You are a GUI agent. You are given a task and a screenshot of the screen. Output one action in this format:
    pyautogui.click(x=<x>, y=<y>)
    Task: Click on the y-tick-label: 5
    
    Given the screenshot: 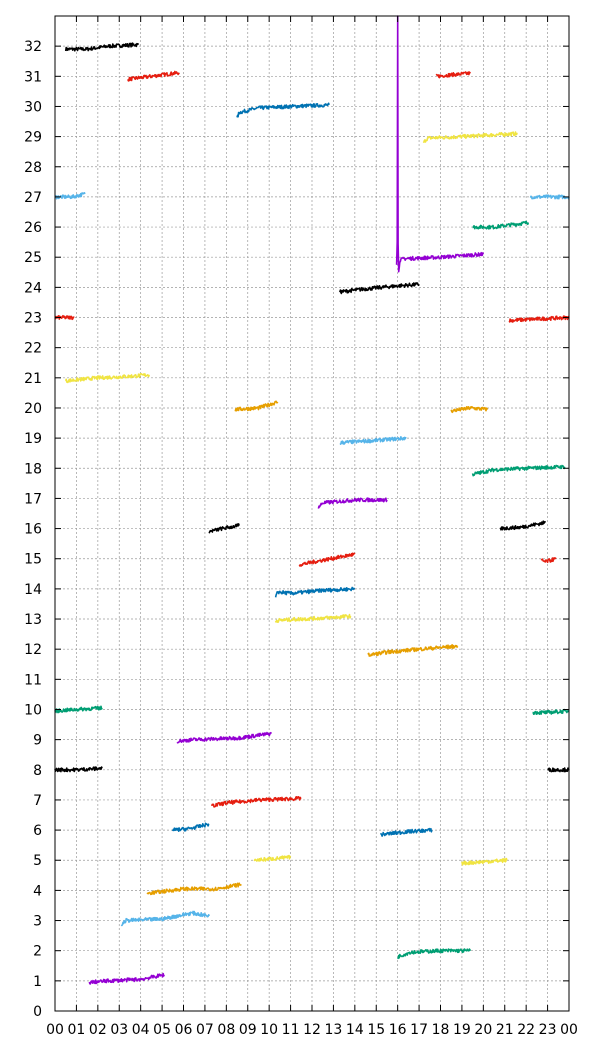 What is the action you would take?
    pyautogui.click(x=37, y=861)
    